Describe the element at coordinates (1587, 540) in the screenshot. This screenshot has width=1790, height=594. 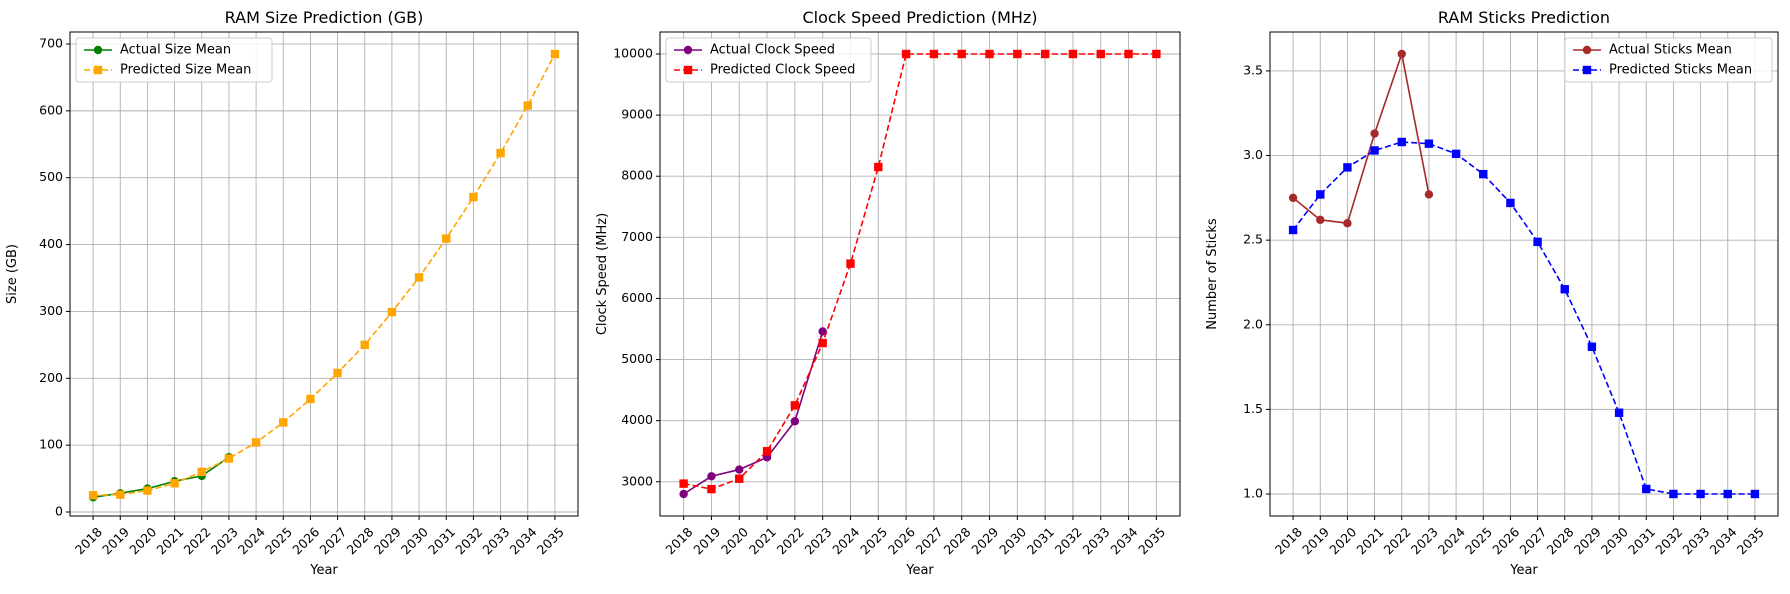
I see `chart-3-xtick-label-2029: 2029` at that location.